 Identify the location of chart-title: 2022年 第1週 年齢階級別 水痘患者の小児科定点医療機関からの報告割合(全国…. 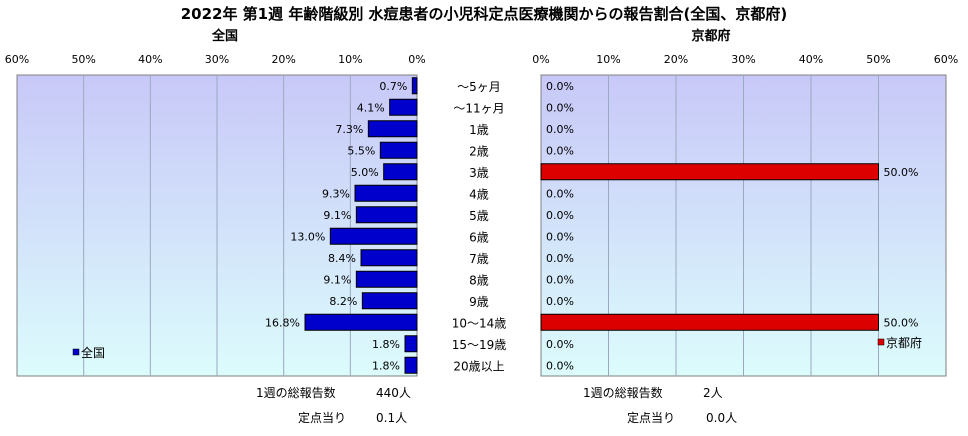
(484, 14).